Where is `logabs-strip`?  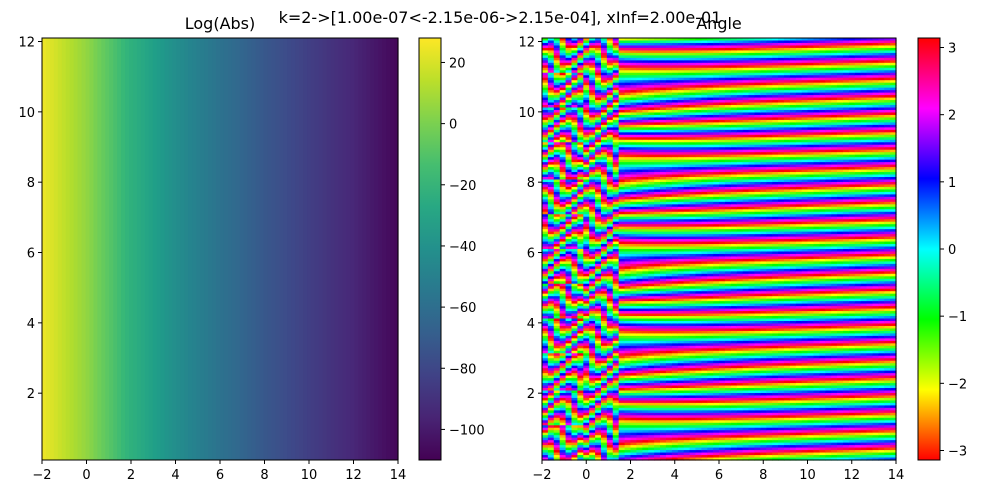
logabs-strip is located at coordinates (72, 249).